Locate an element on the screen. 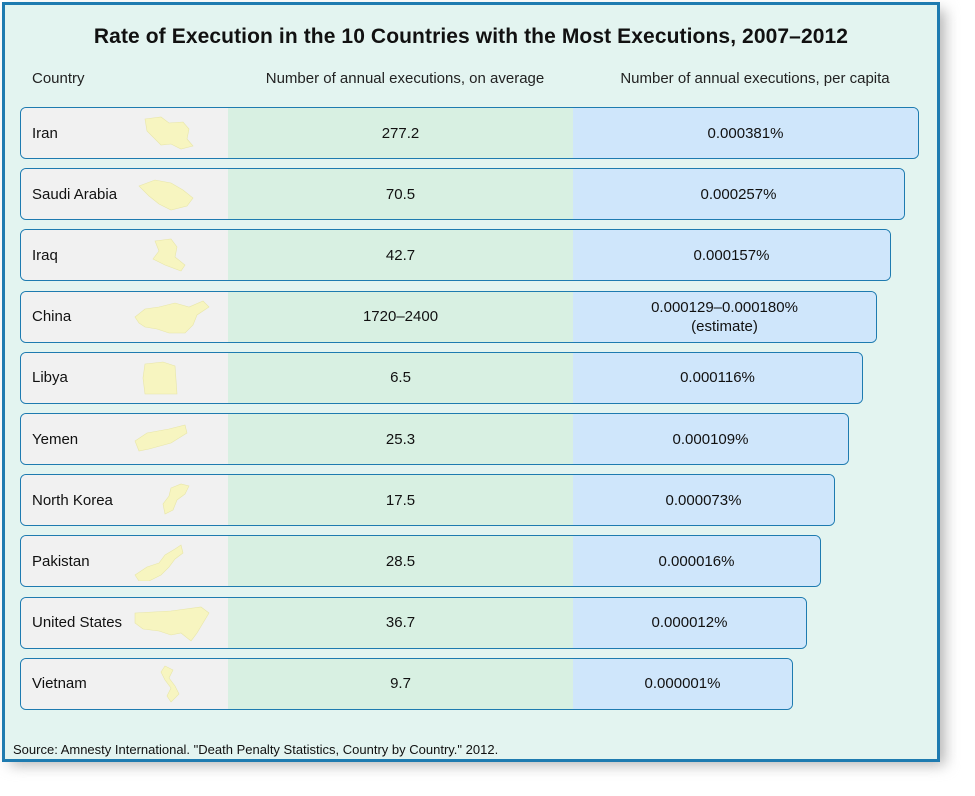  per-capita-cell: 0.000073% is located at coordinates (703, 500).